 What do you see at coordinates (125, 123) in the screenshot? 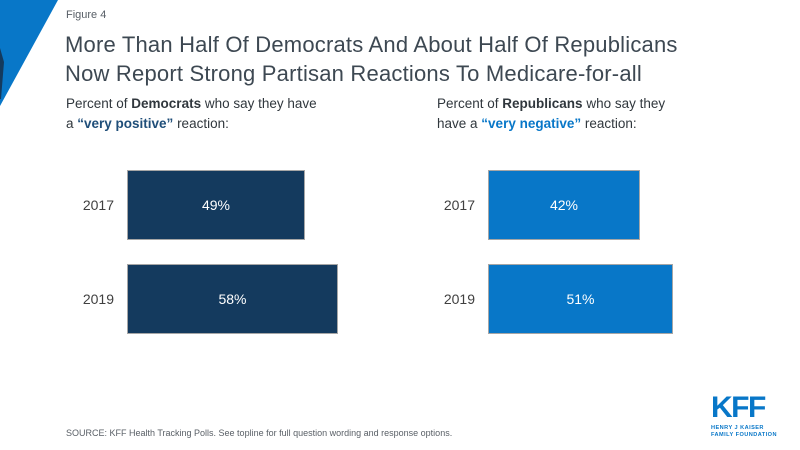
I see `democrats-subtitle-emphasis: “very positive”` at bounding box center [125, 123].